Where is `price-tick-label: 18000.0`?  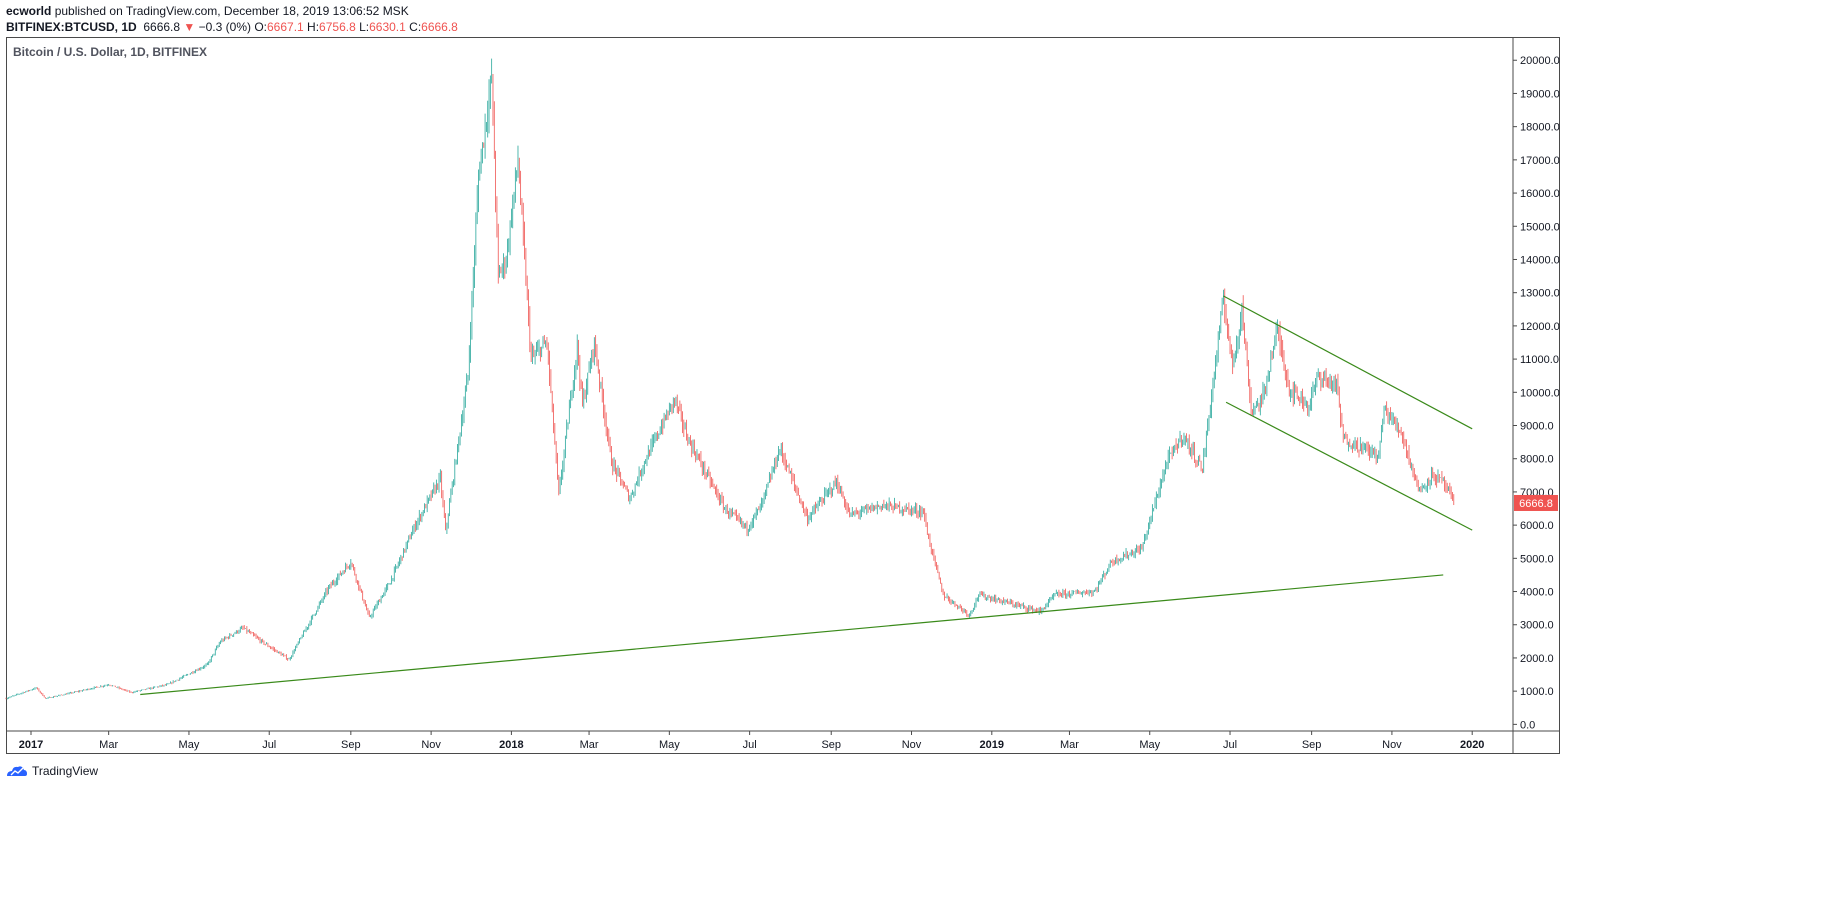 price-tick-label: 18000.0 is located at coordinates (1540, 128).